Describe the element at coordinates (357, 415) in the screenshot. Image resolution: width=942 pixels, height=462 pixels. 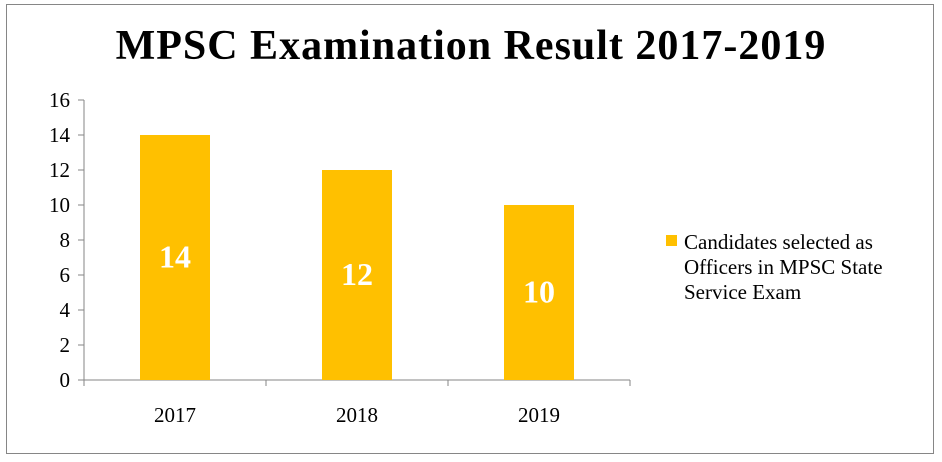
I see `x-tick-label: 2018` at that location.